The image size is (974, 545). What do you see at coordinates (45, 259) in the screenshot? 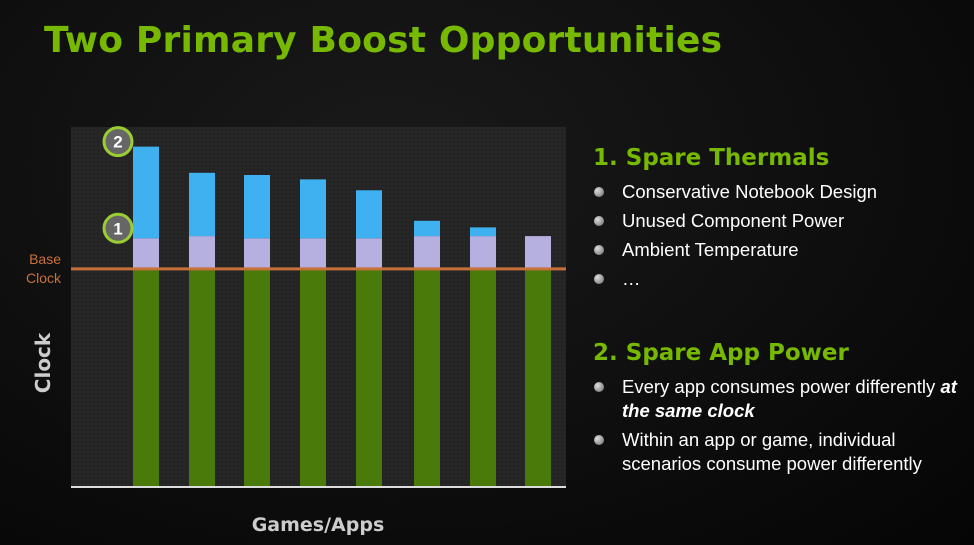
I see `base-clock-label-1: Base` at bounding box center [45, 259].